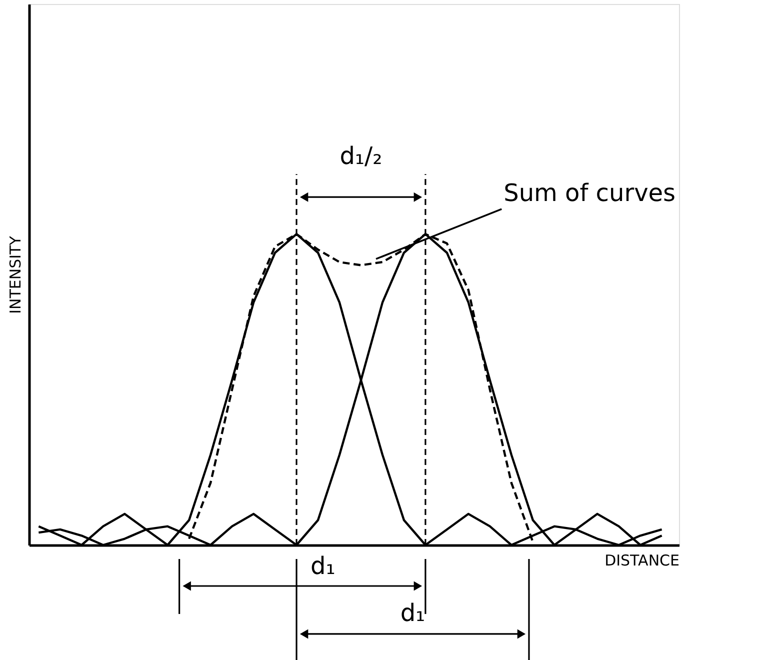 The height and width of the screenshot is (660, 784). Describe the element at coordinates (590, 193) in the screenshot. I see `text: Sum of curves` at that location.